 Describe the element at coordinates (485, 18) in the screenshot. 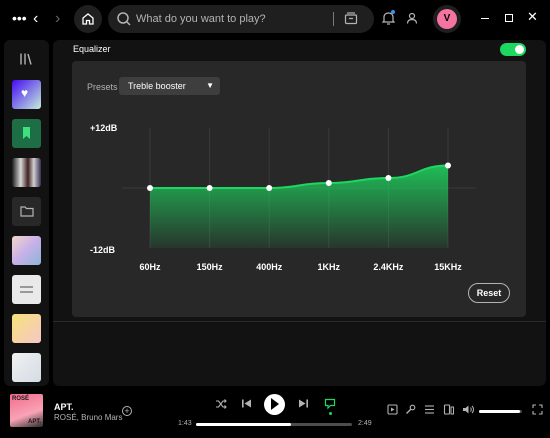

I see `minimize-icon` at that location.